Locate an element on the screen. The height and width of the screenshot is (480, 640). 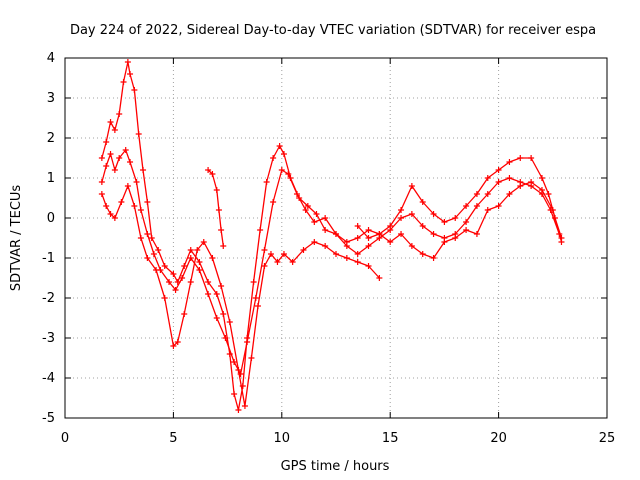
y-axis-label: SDTVAR / TECUs is located at coordinates (16, 238).